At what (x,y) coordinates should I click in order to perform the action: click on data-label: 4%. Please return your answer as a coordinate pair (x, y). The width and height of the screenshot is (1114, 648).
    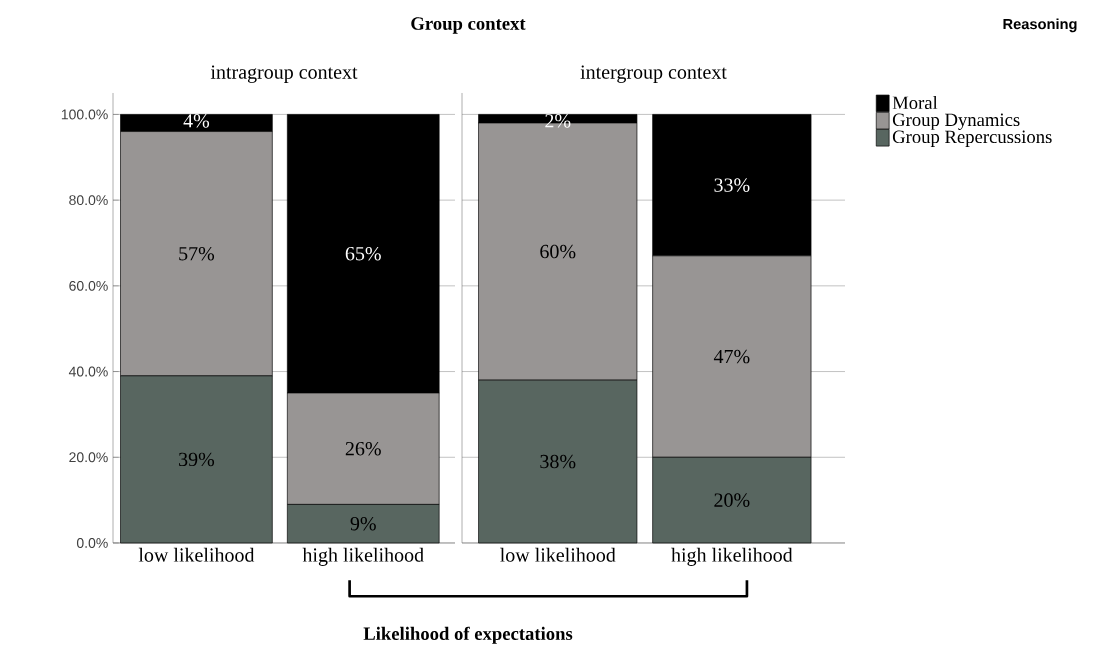
    Looking at the image, I should click on (196, 121).